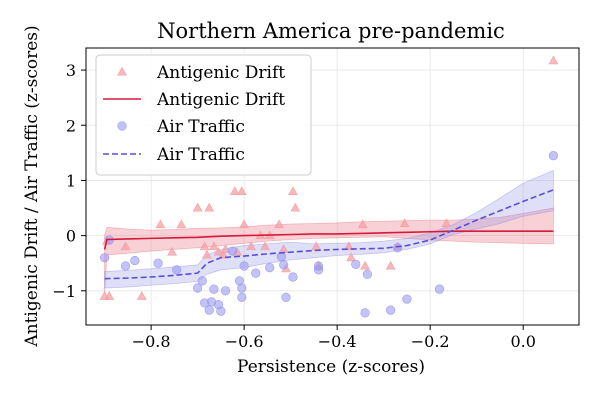  I want to click on y-axis-label: Antigenic Drift / Air Traffic (z-scores), so click(32, 186).